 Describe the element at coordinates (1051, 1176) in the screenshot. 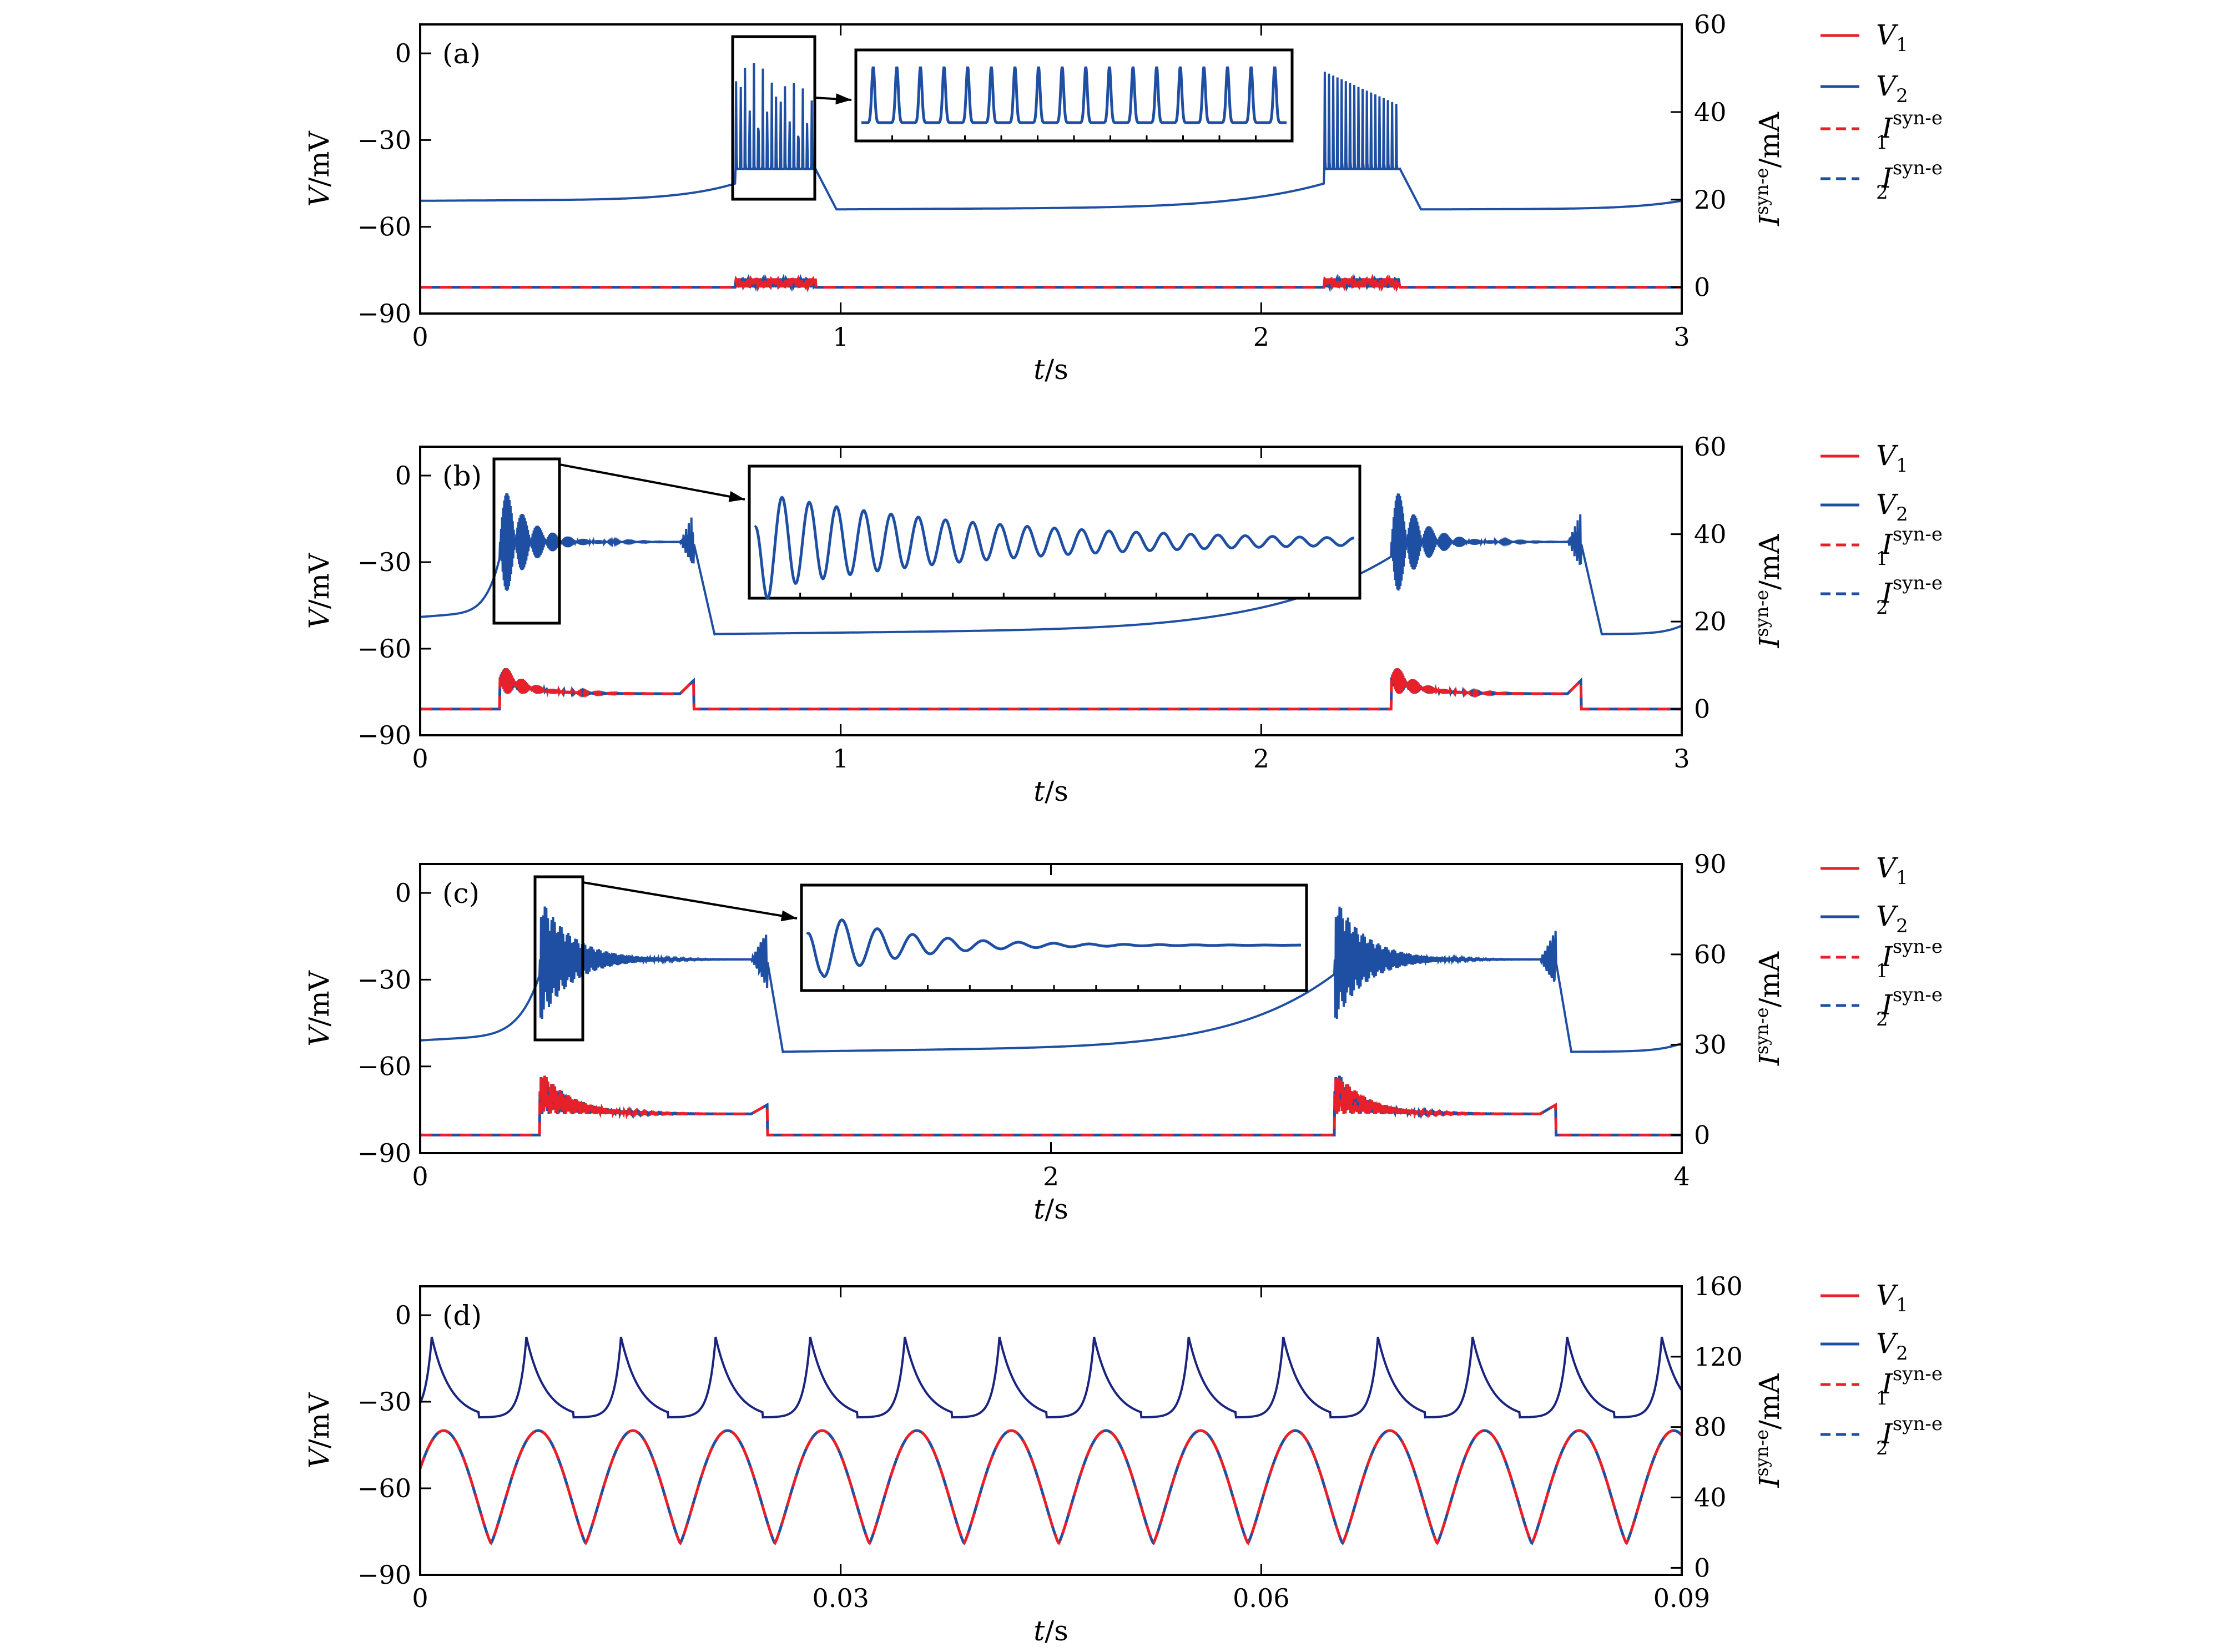

I see `x-tick-label: 2` at that location.